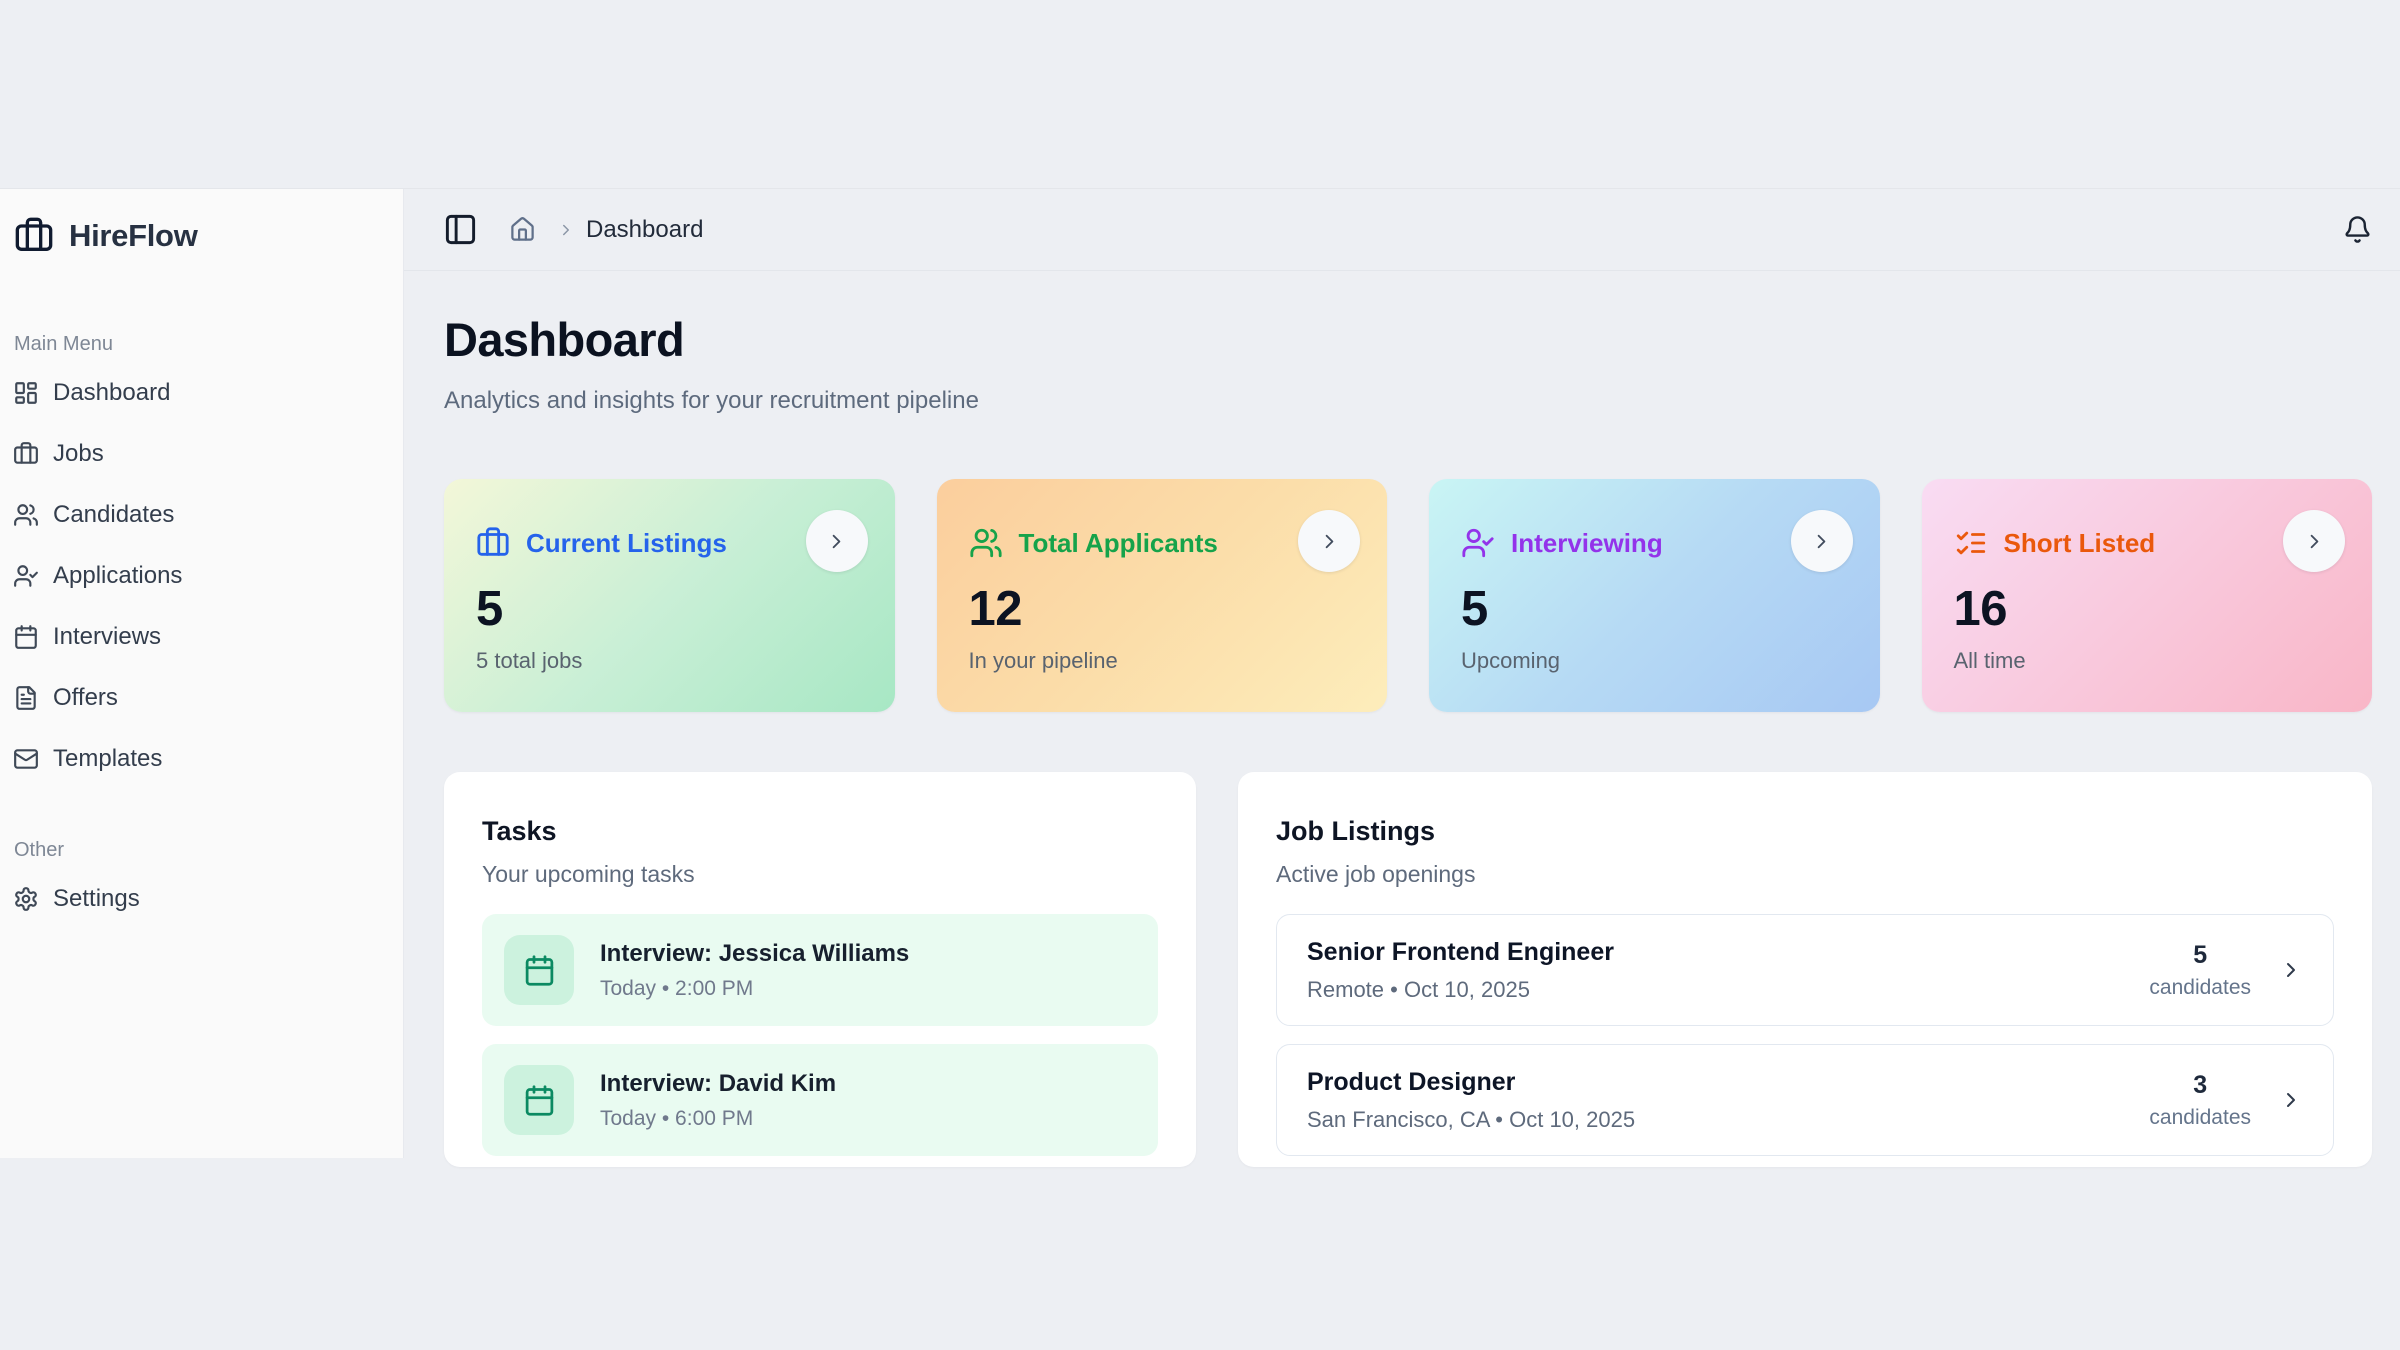  What do you see at coordinates (1654, 543) in the screenshot?
I see `stat-card-header: Interviewing` at bounding box center [1654, 543].